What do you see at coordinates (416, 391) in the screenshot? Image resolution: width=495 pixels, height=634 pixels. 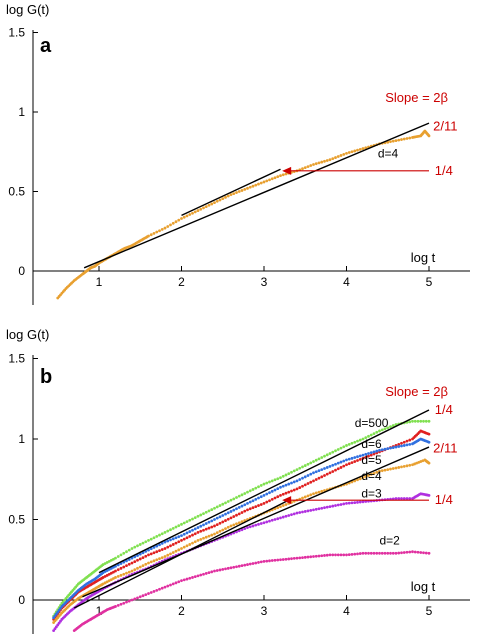 I see `slope-label: Slope = 2β` at bounding box center [416, 391].